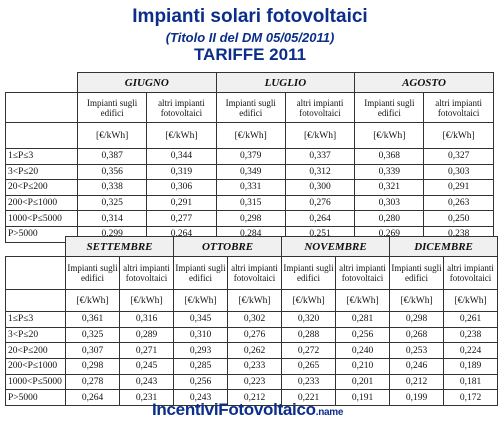 This screenshot has width=500, height=429. What do you see at coordinates (250, 16) in the screenshot?
I see `page-title: Impianti solari fotovoltaici` at bounding box center [250, 16].